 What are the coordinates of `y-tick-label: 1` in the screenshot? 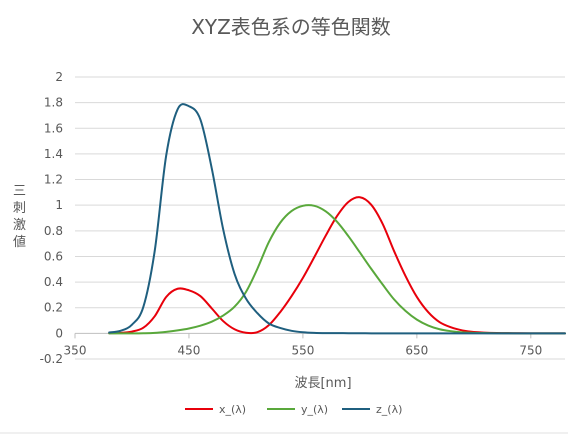 It's located at (59, 205).